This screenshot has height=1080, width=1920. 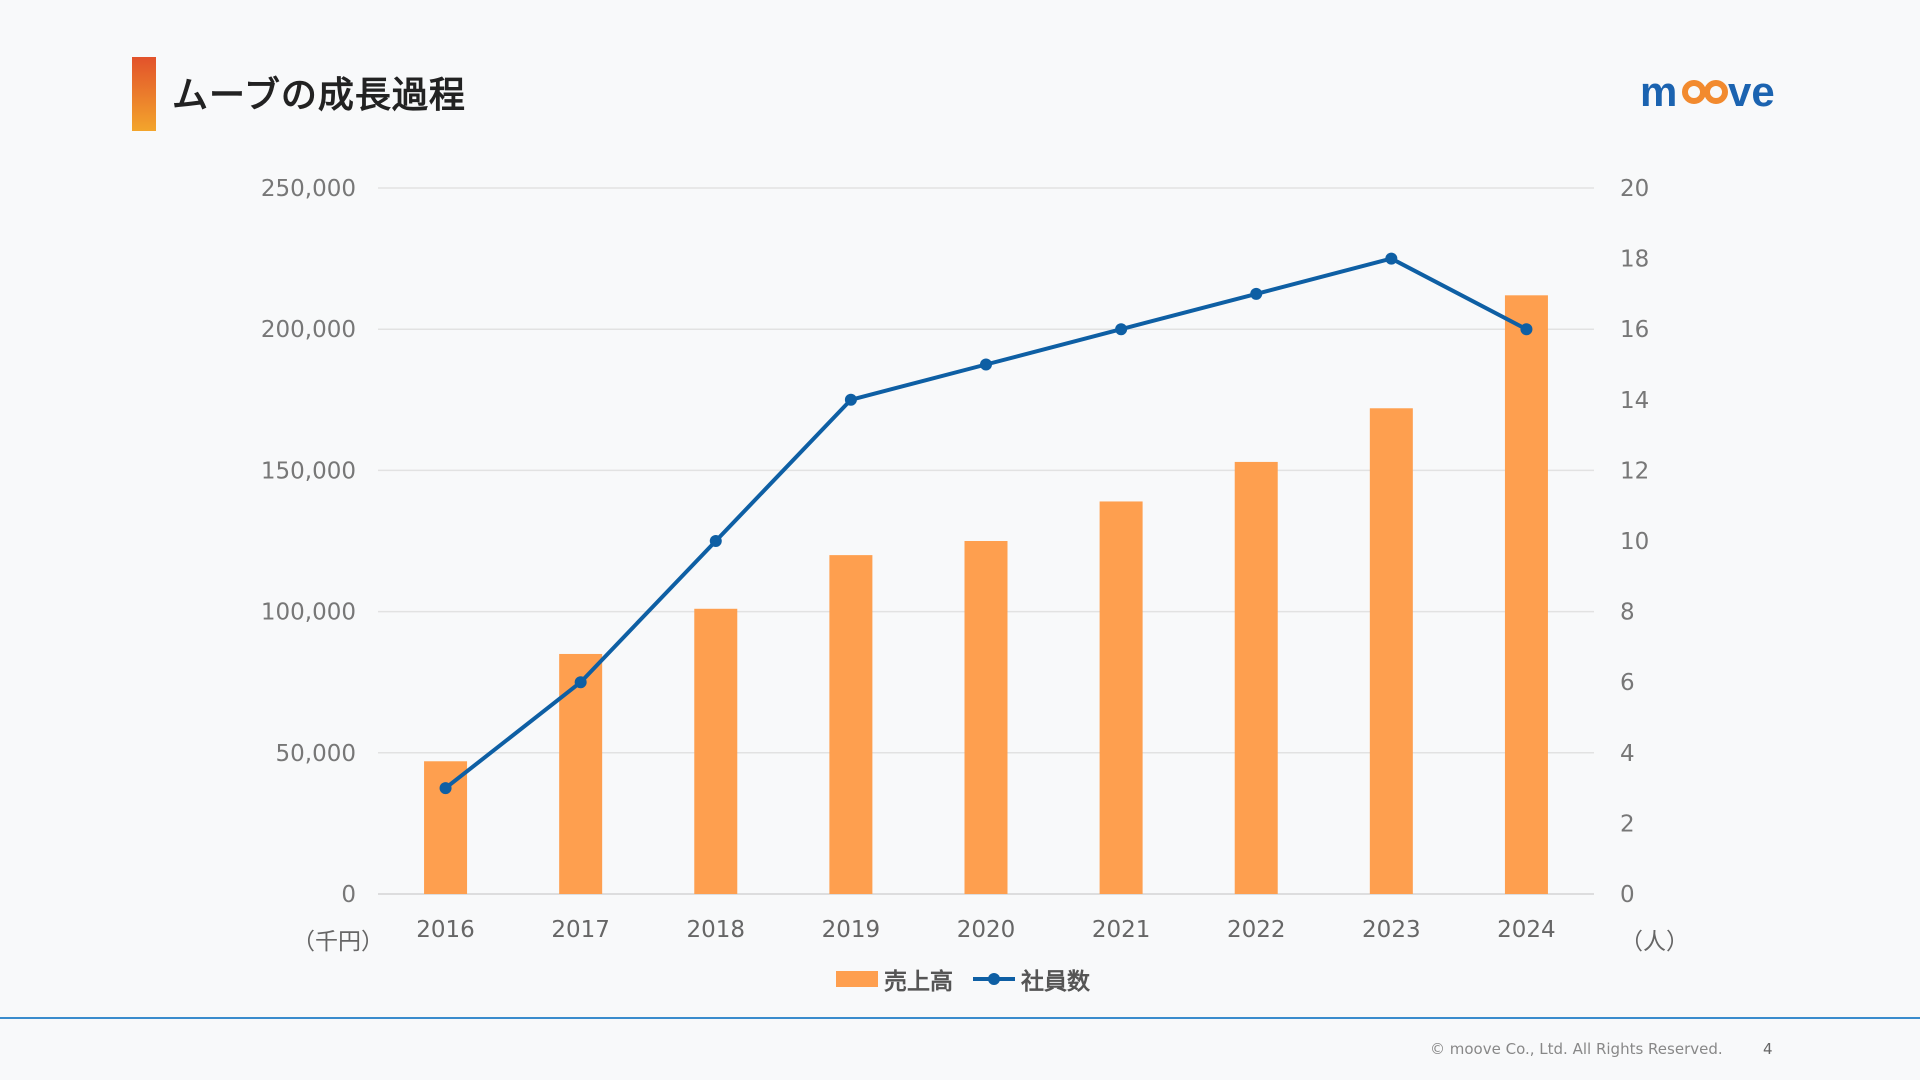 I want to click on y-left-tick-label: 200,000, so click(x=308, y=330).